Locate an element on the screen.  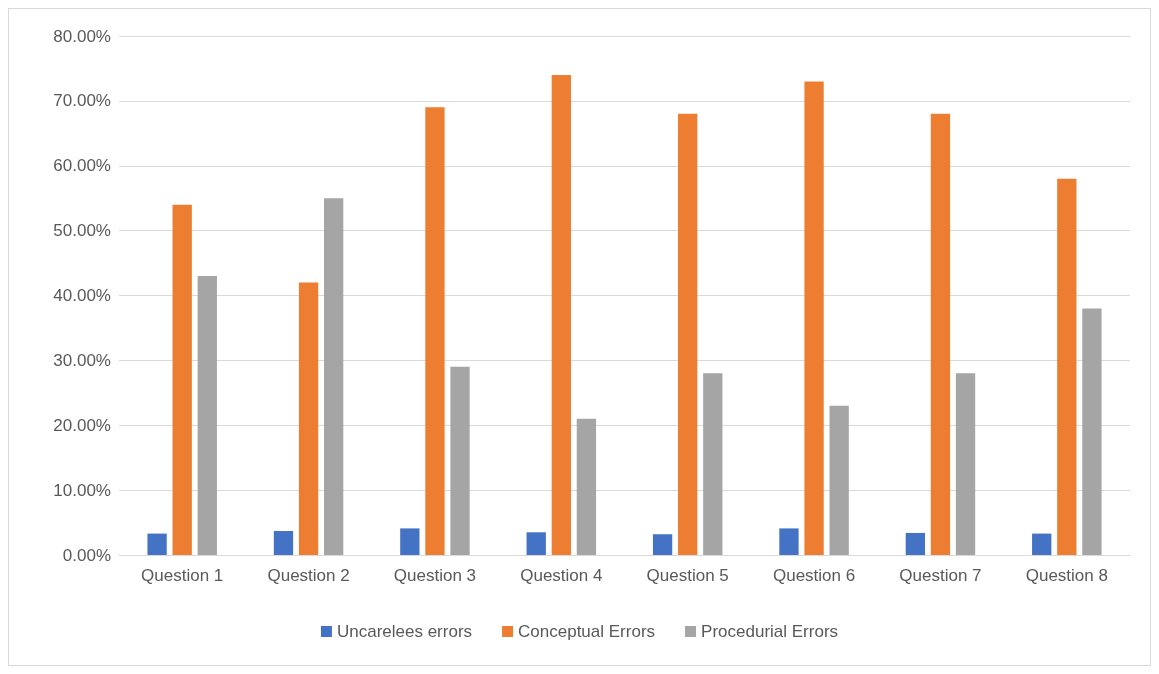
y-tick-label: 30.00% is located at coordinates (82, 360).